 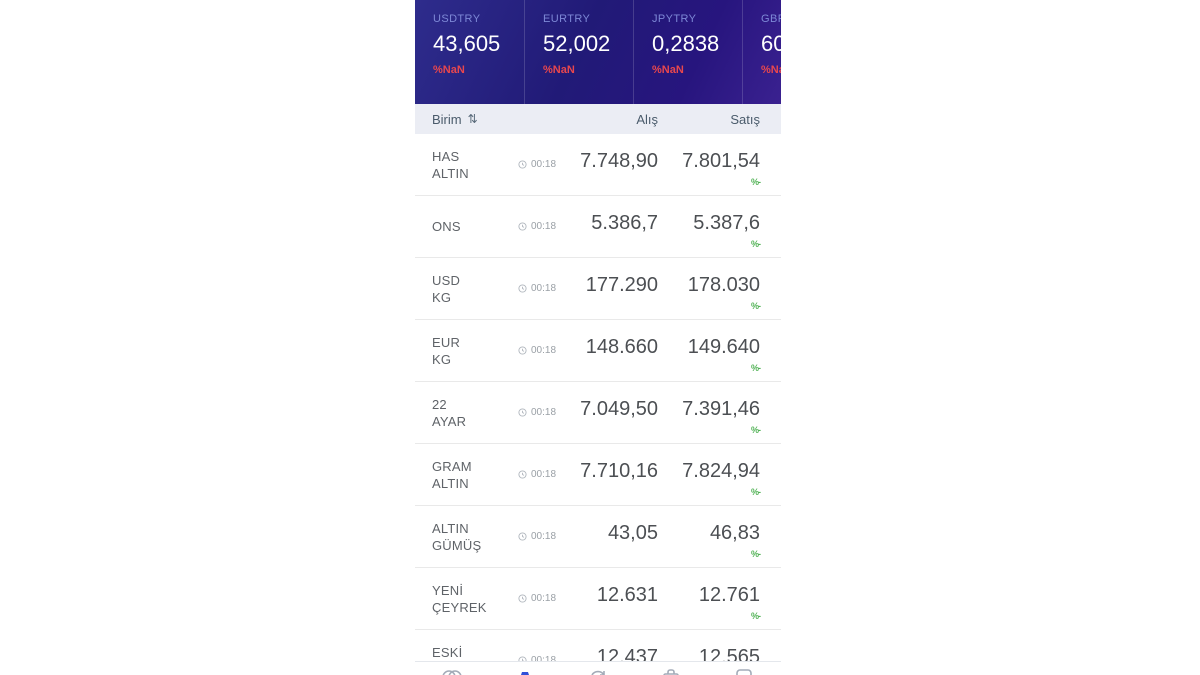 What do you see at coordinates (598, 537) in the screenshot?
I see `price-row: ALTIN GÜMÜŞ 00:18 43,05 46,83 %-` at bounding box center [598, 537].